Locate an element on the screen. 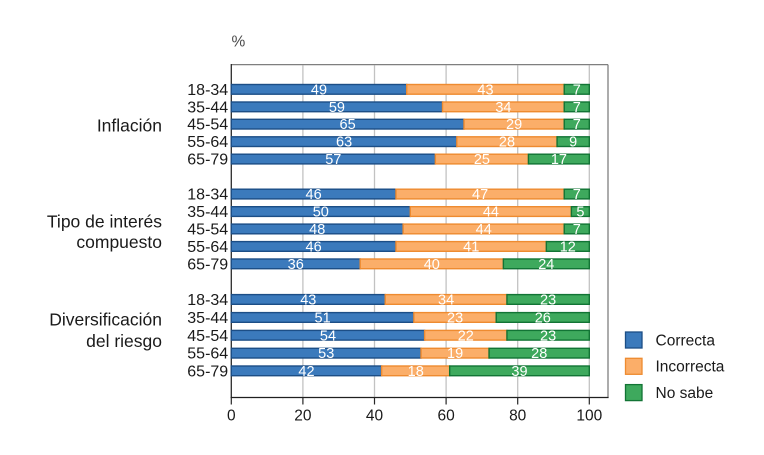 The height and width of the screenshot is (455, 764). svg-text: Incorrecta is located at coordinates (690, 367).